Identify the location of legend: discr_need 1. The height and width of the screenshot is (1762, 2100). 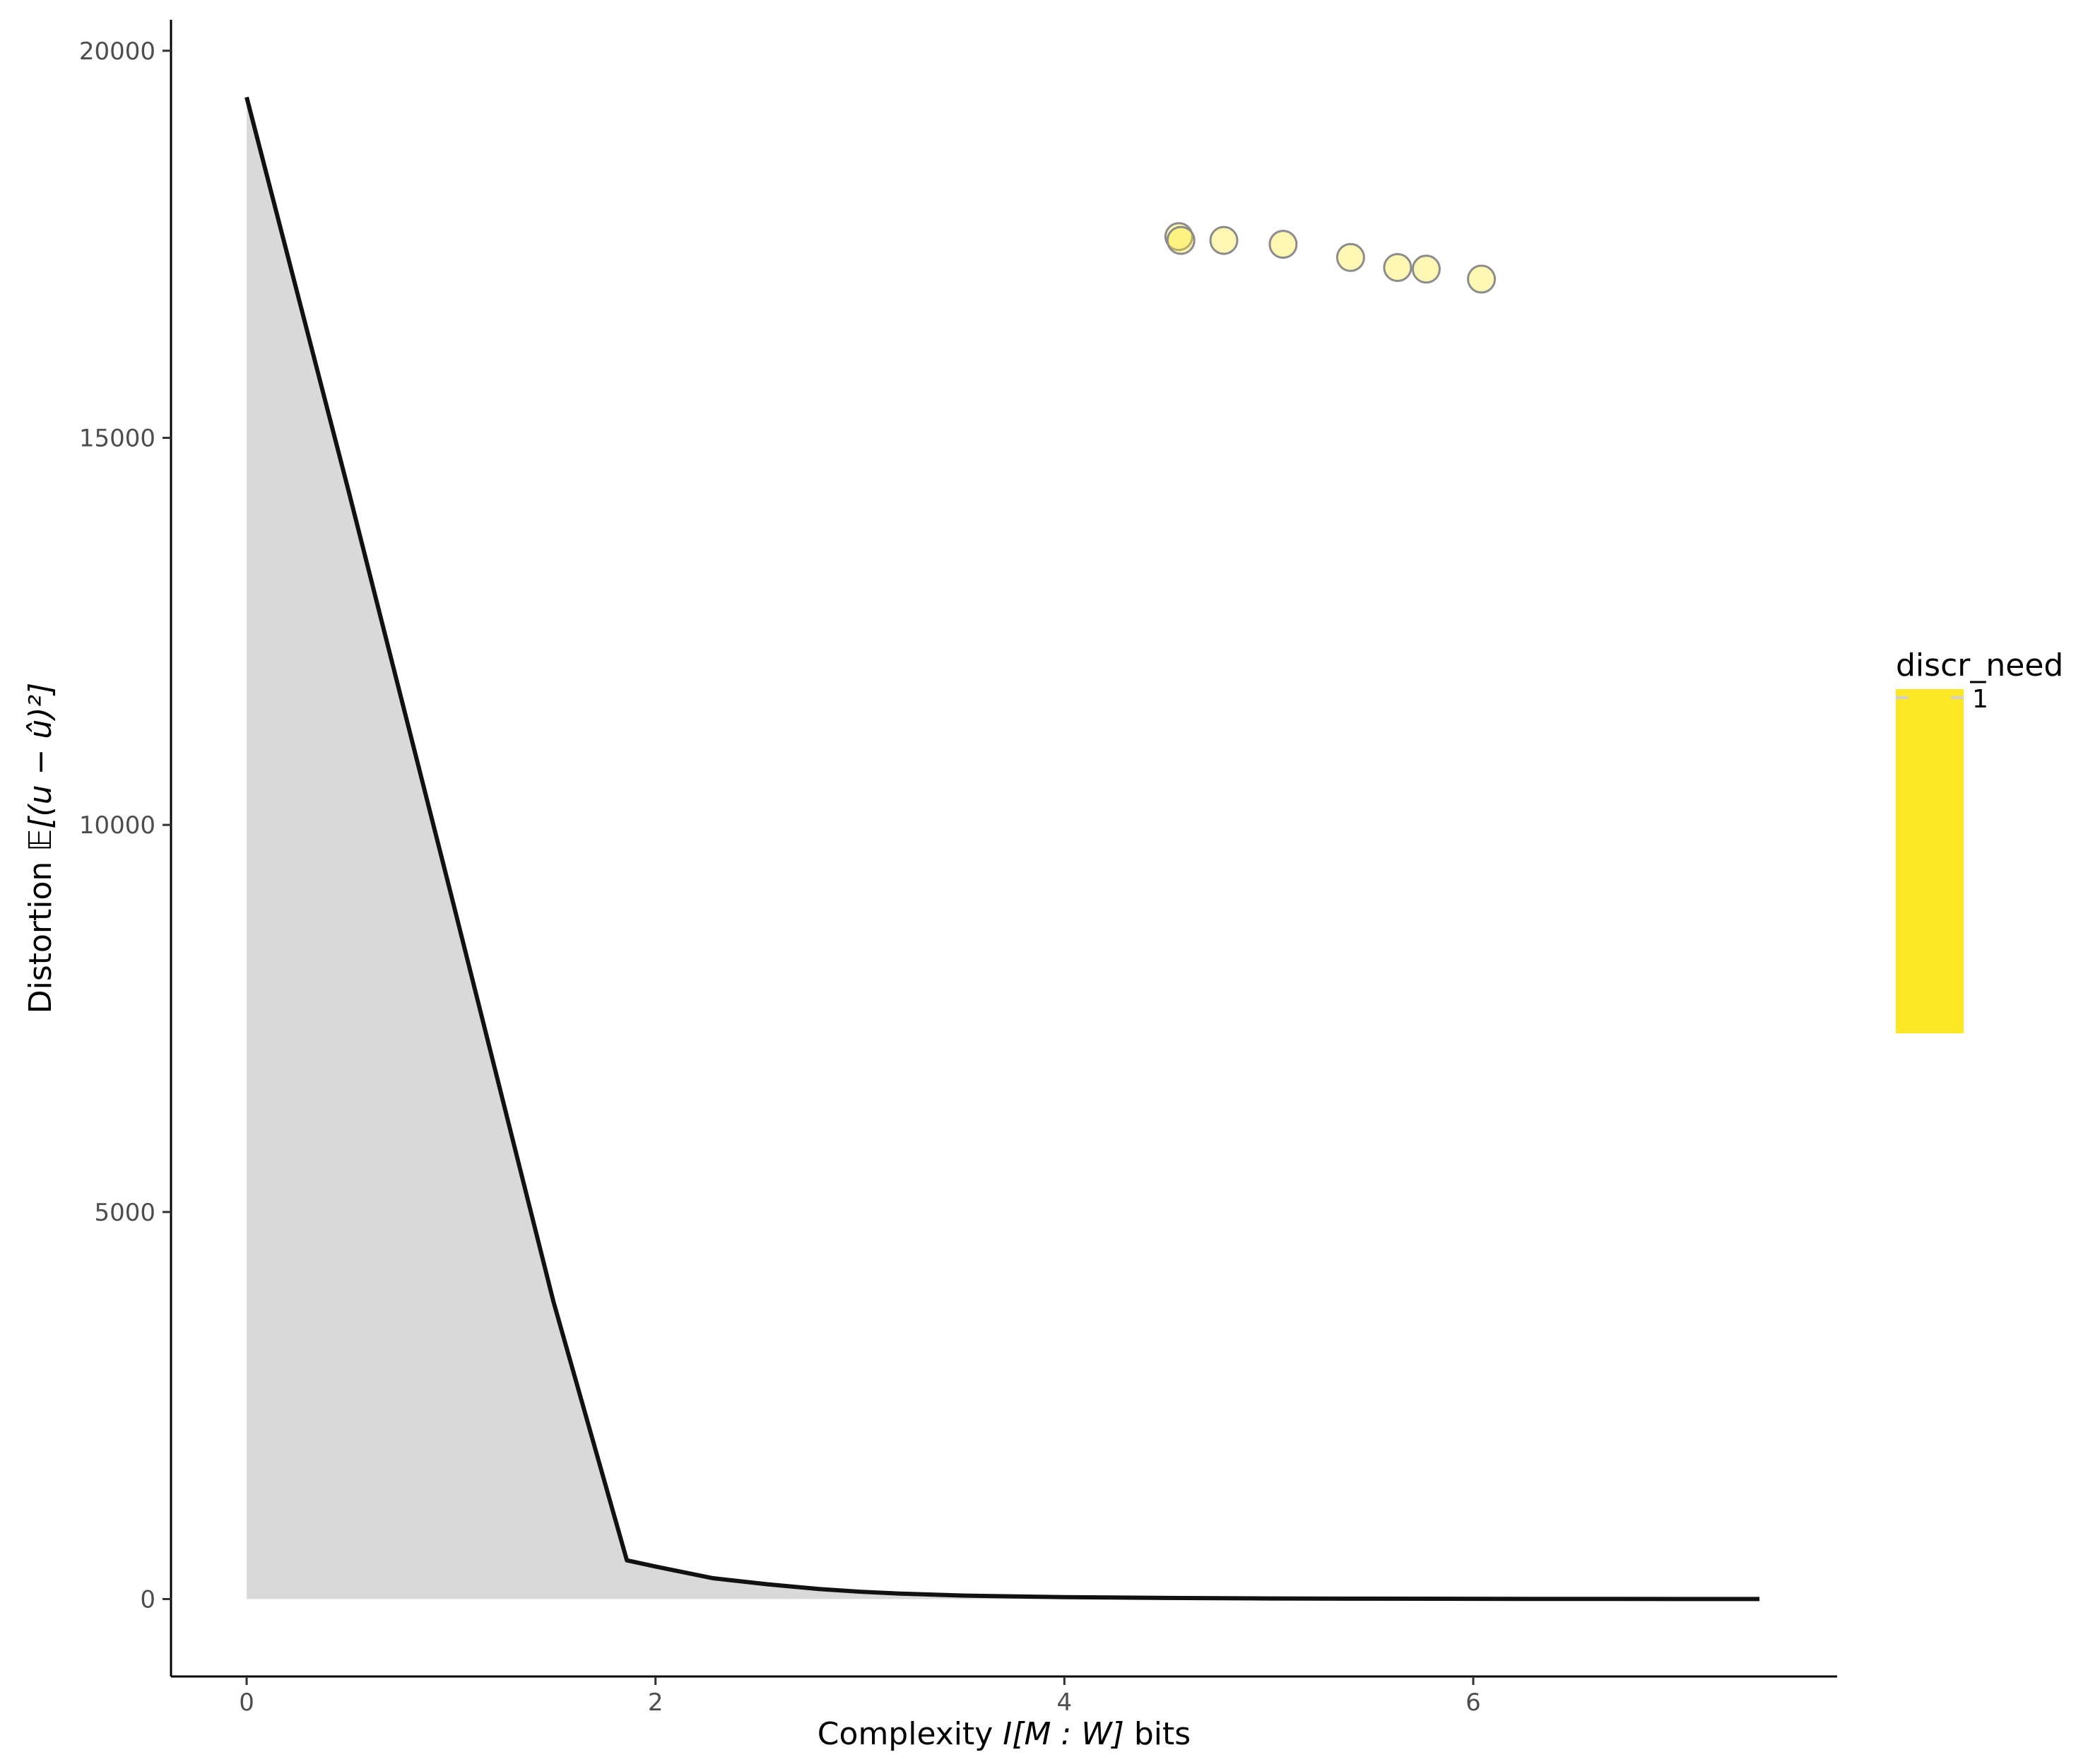
(1979, 840).